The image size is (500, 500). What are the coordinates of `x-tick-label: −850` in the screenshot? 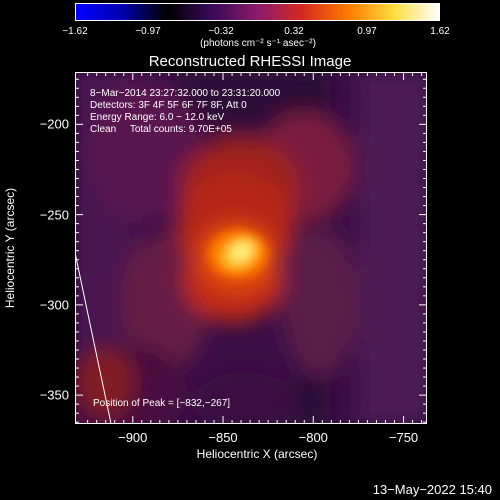 It's located at (223, 437).